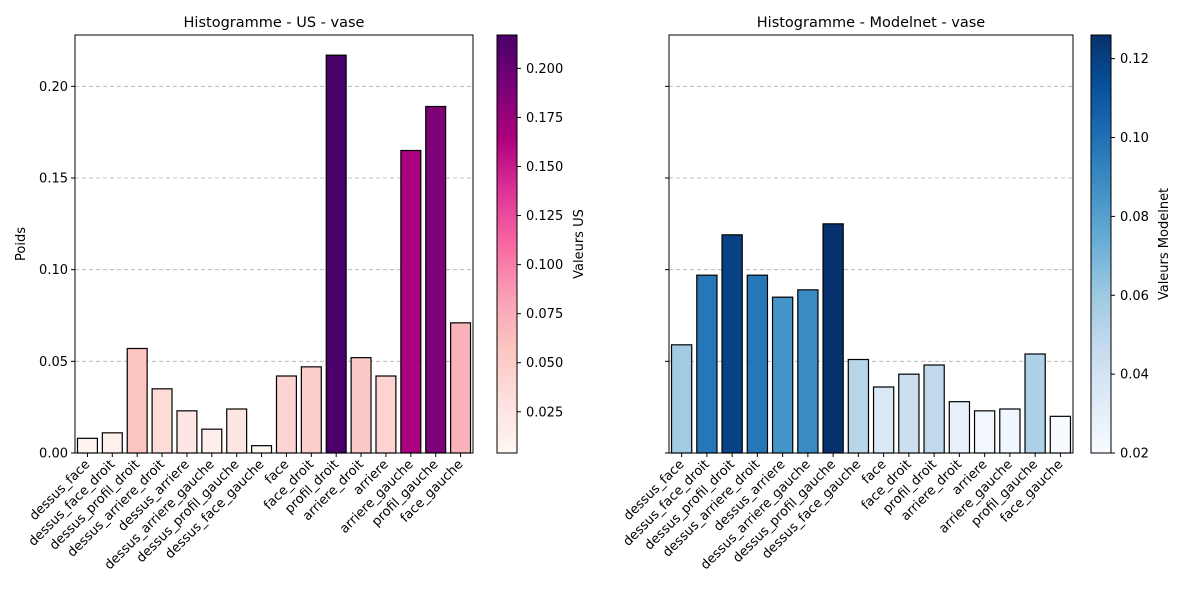 This screenshot has height=600, width=1200. I want to click on colorbar-tick-label: 0.150, so click(544, 167).